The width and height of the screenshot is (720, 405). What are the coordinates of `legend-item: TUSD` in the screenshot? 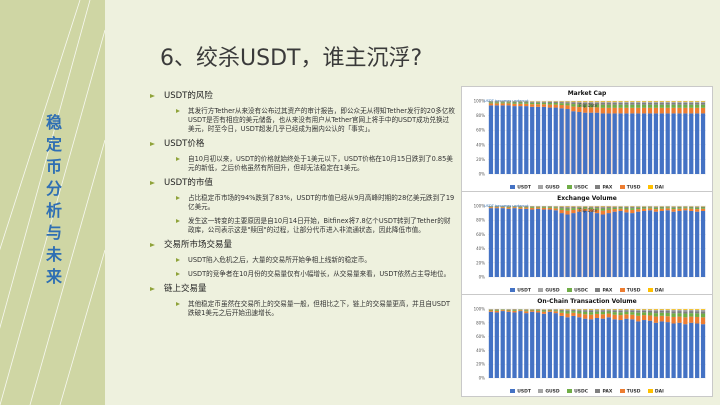 It's located at (629, 187).